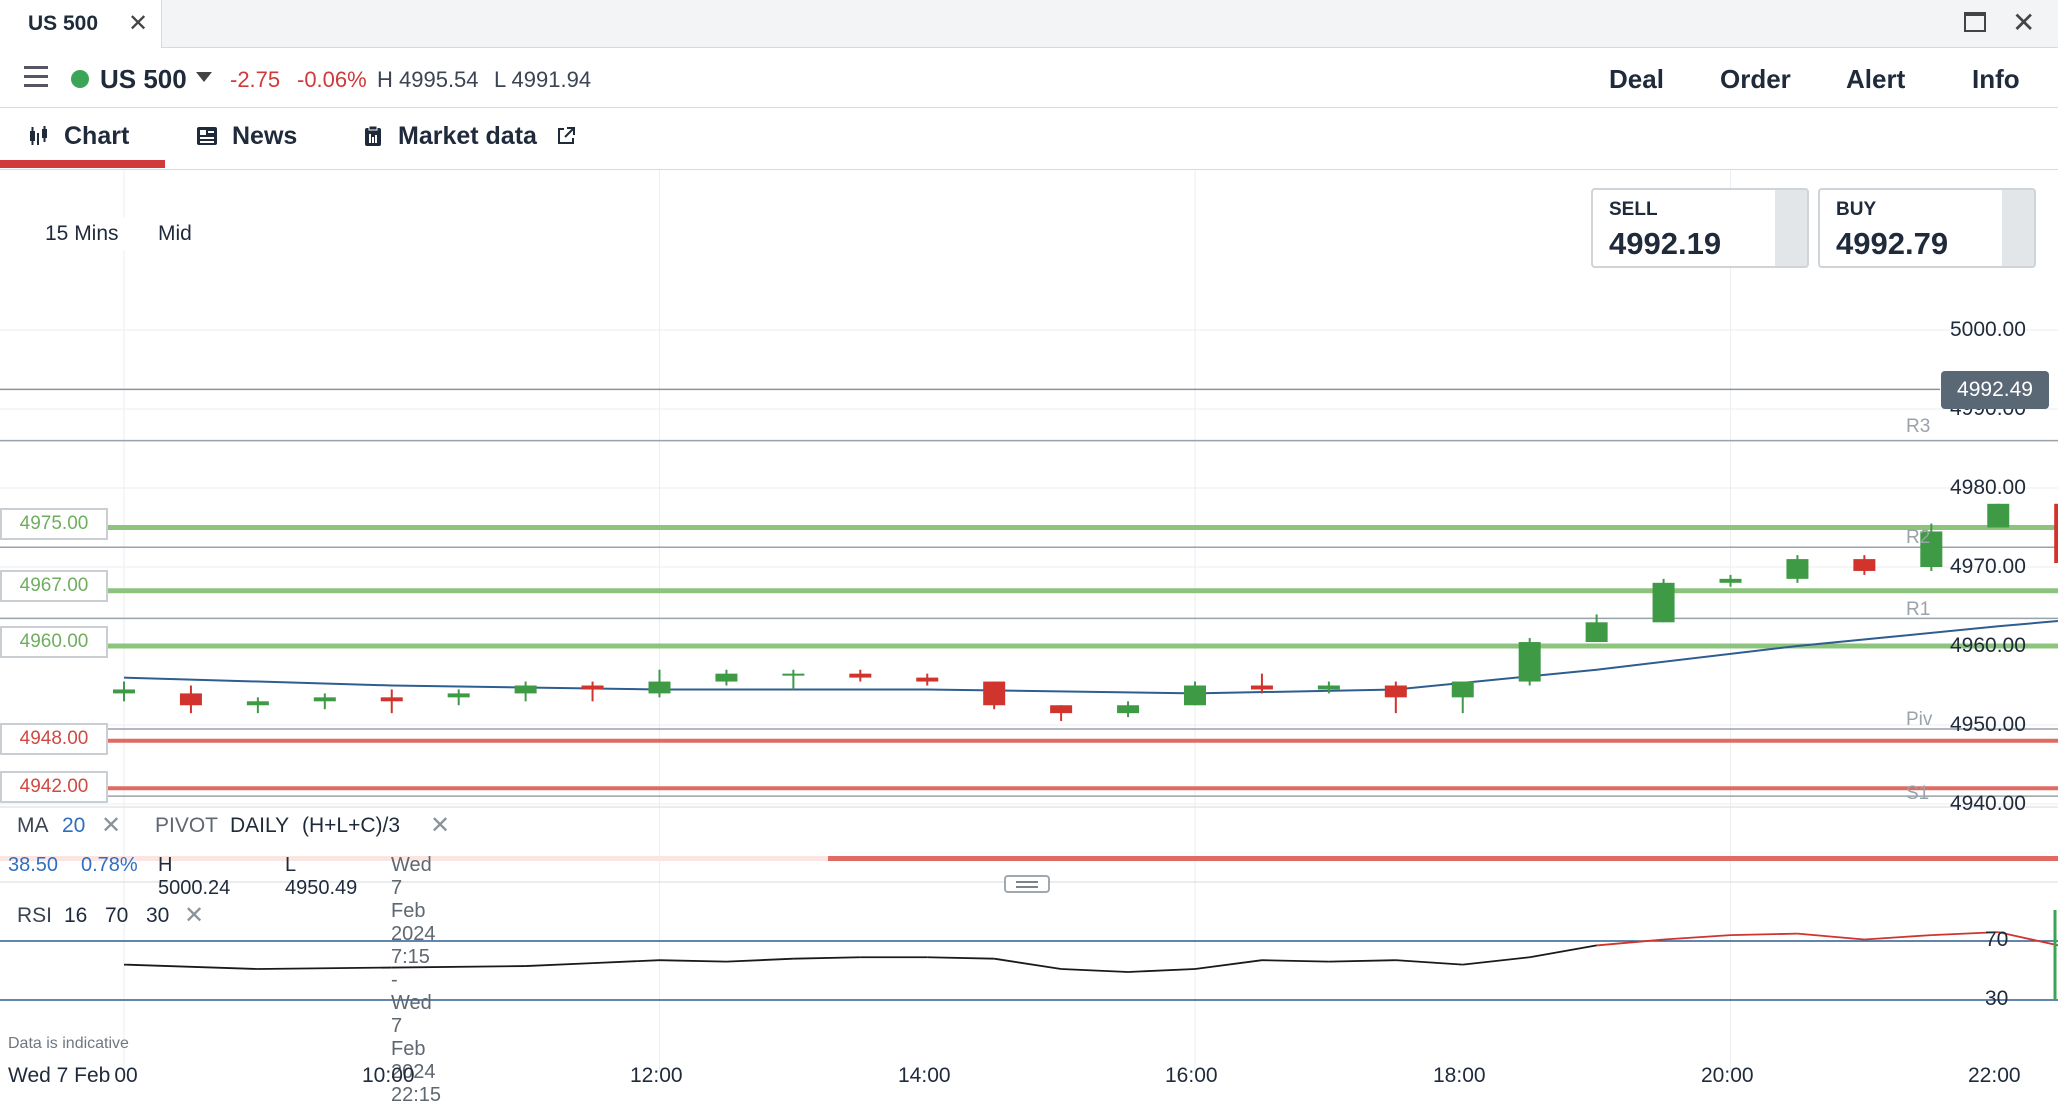 The height and width of the screenshot is (1107, 2058). Describe the element at coordinates (194, 876) in the screenshot. I see `range-high: H 5000.24` at that location.